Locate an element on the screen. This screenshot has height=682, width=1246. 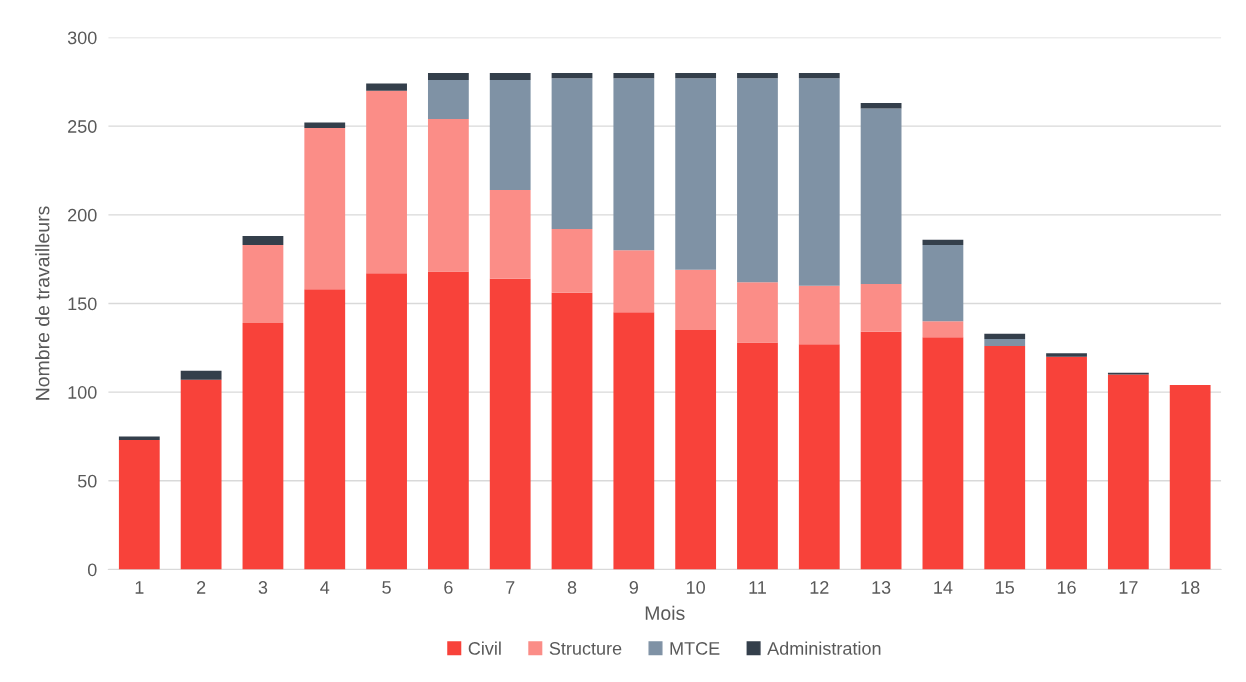
x-tick-label: 12 is located at coordinates (819, 587).